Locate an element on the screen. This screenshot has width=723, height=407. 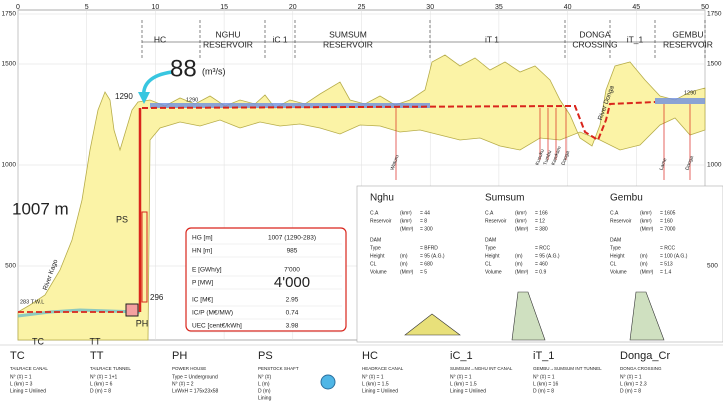
legend-title: HEADRACE CANAL is located at coordinates (383, 368).